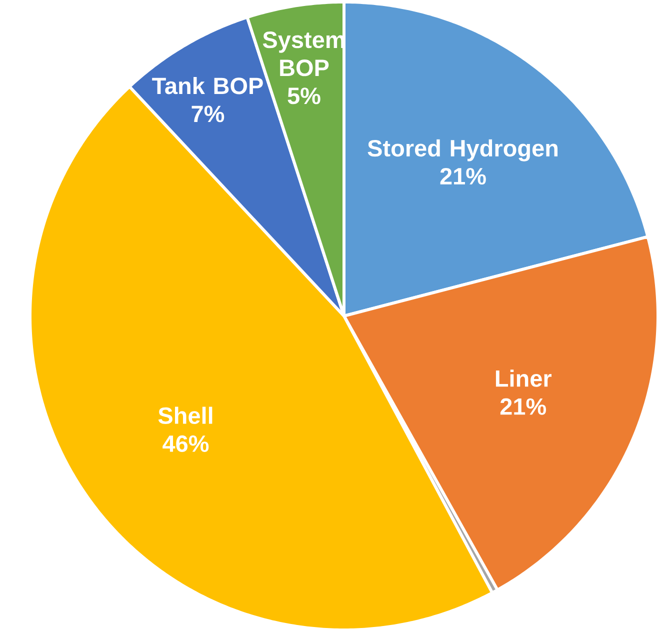 Image resolution: width=667 pixels, height=631 pixels. Describe the element at coordinates (208, 114) in the screenshot. I see `data-label: 7%` at that location.